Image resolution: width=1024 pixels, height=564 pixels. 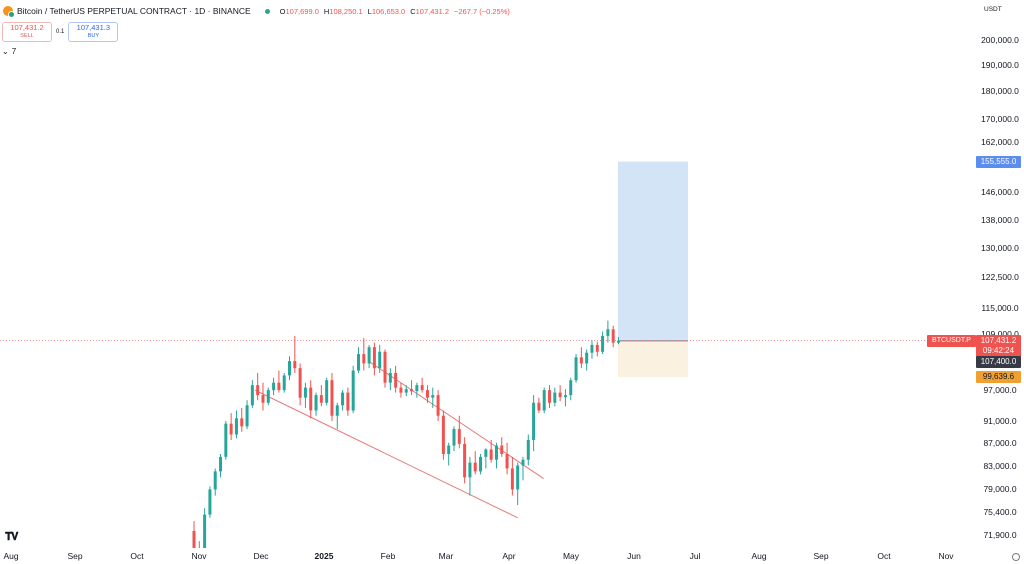 What do you see at coordinates (27, 36) in the screenshot?
I see `sell-label: SELL` at bounding box center [27, 36].